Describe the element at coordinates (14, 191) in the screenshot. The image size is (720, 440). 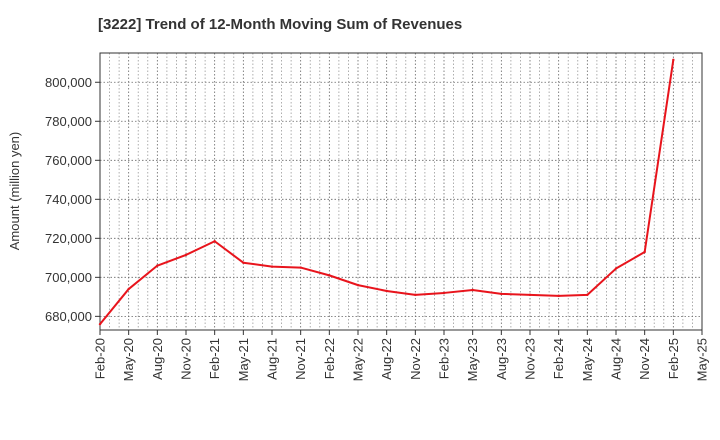
I see `y-axis-label: Amount (million yen)` at that location.